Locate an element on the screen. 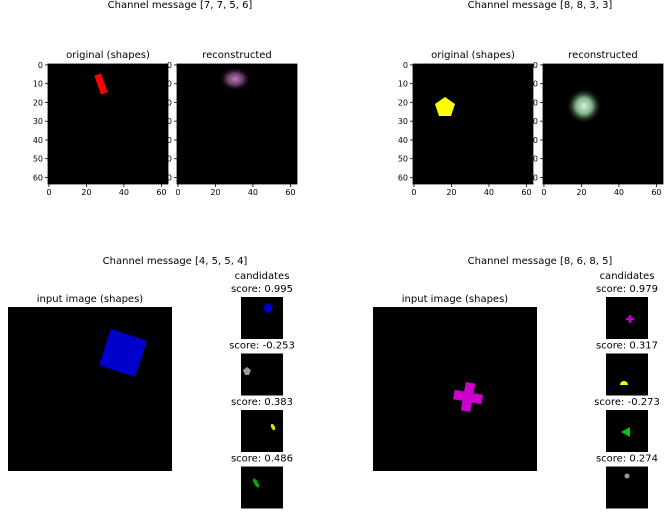  panel-title: Channel message [8, 6, 8, 5] is located at coordinates (540, 261).